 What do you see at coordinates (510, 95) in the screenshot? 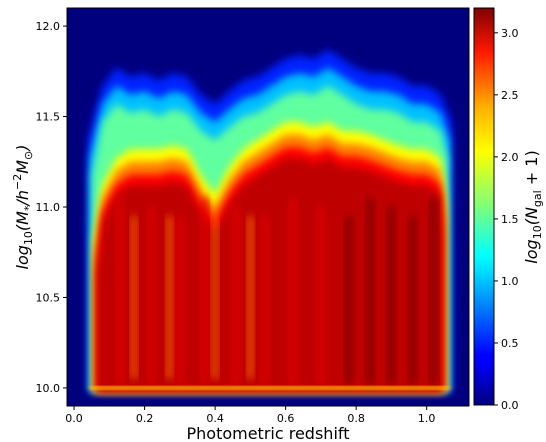
I see `colorbar-tick-label: 2.5` at bounding box center [510, 95].